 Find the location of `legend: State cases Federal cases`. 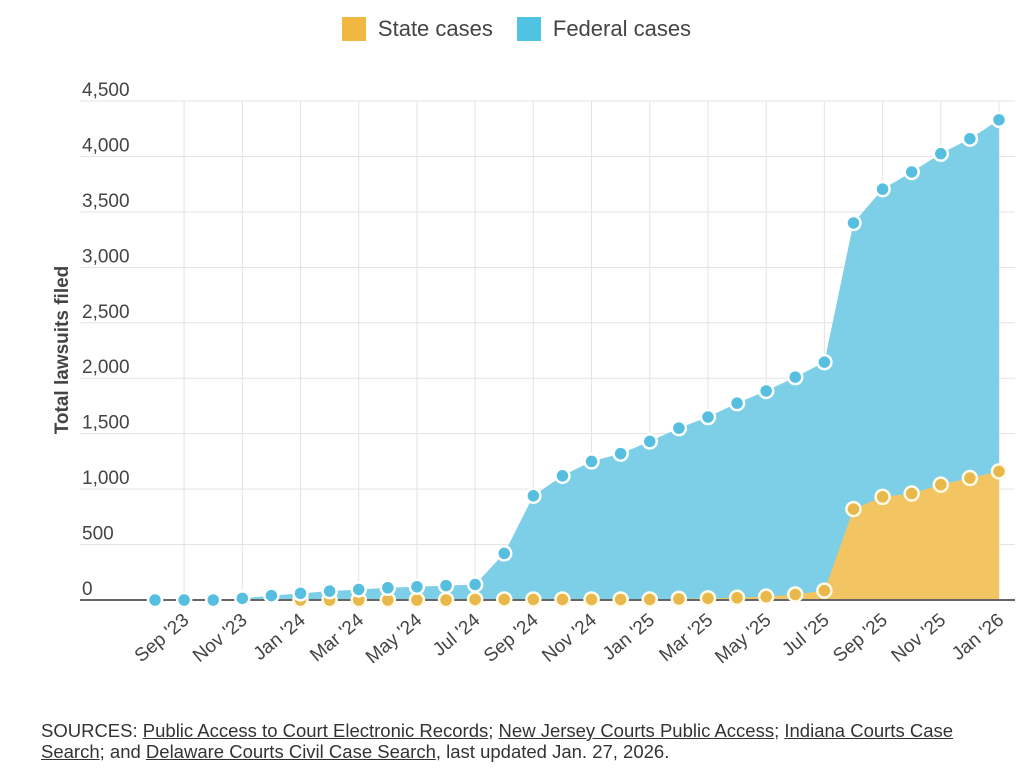

legend: State cases Federal cases is located at coordinates (516, 29).